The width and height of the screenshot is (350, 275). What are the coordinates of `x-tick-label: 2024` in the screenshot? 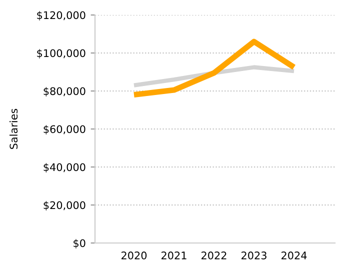 It's located at (294, 256).